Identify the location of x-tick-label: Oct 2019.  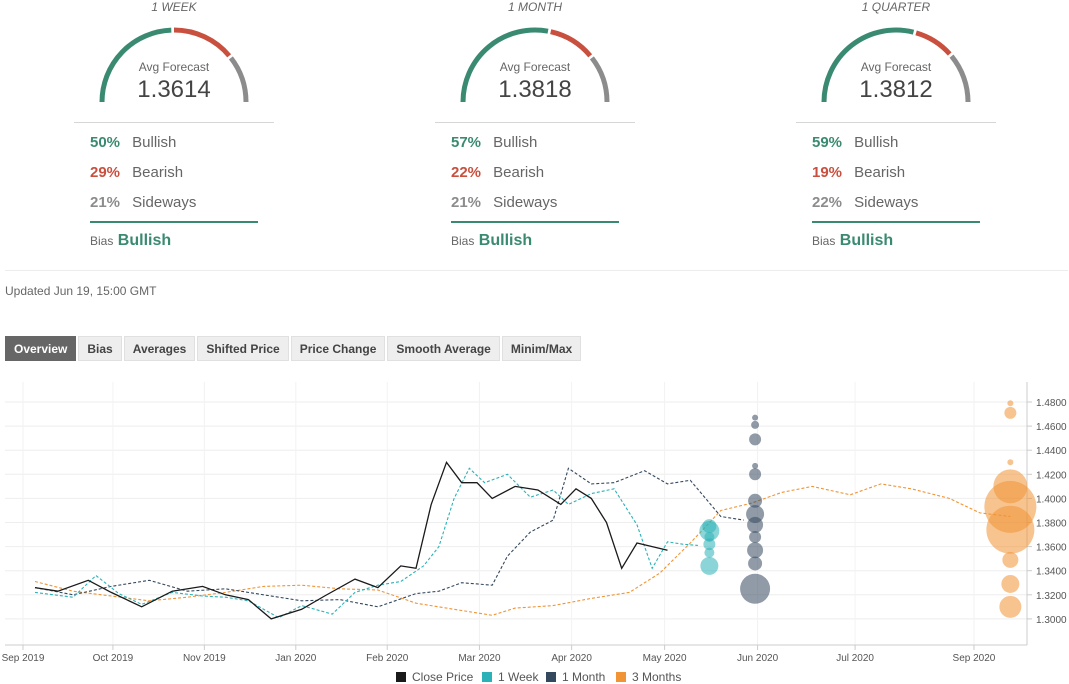
(113, 658).